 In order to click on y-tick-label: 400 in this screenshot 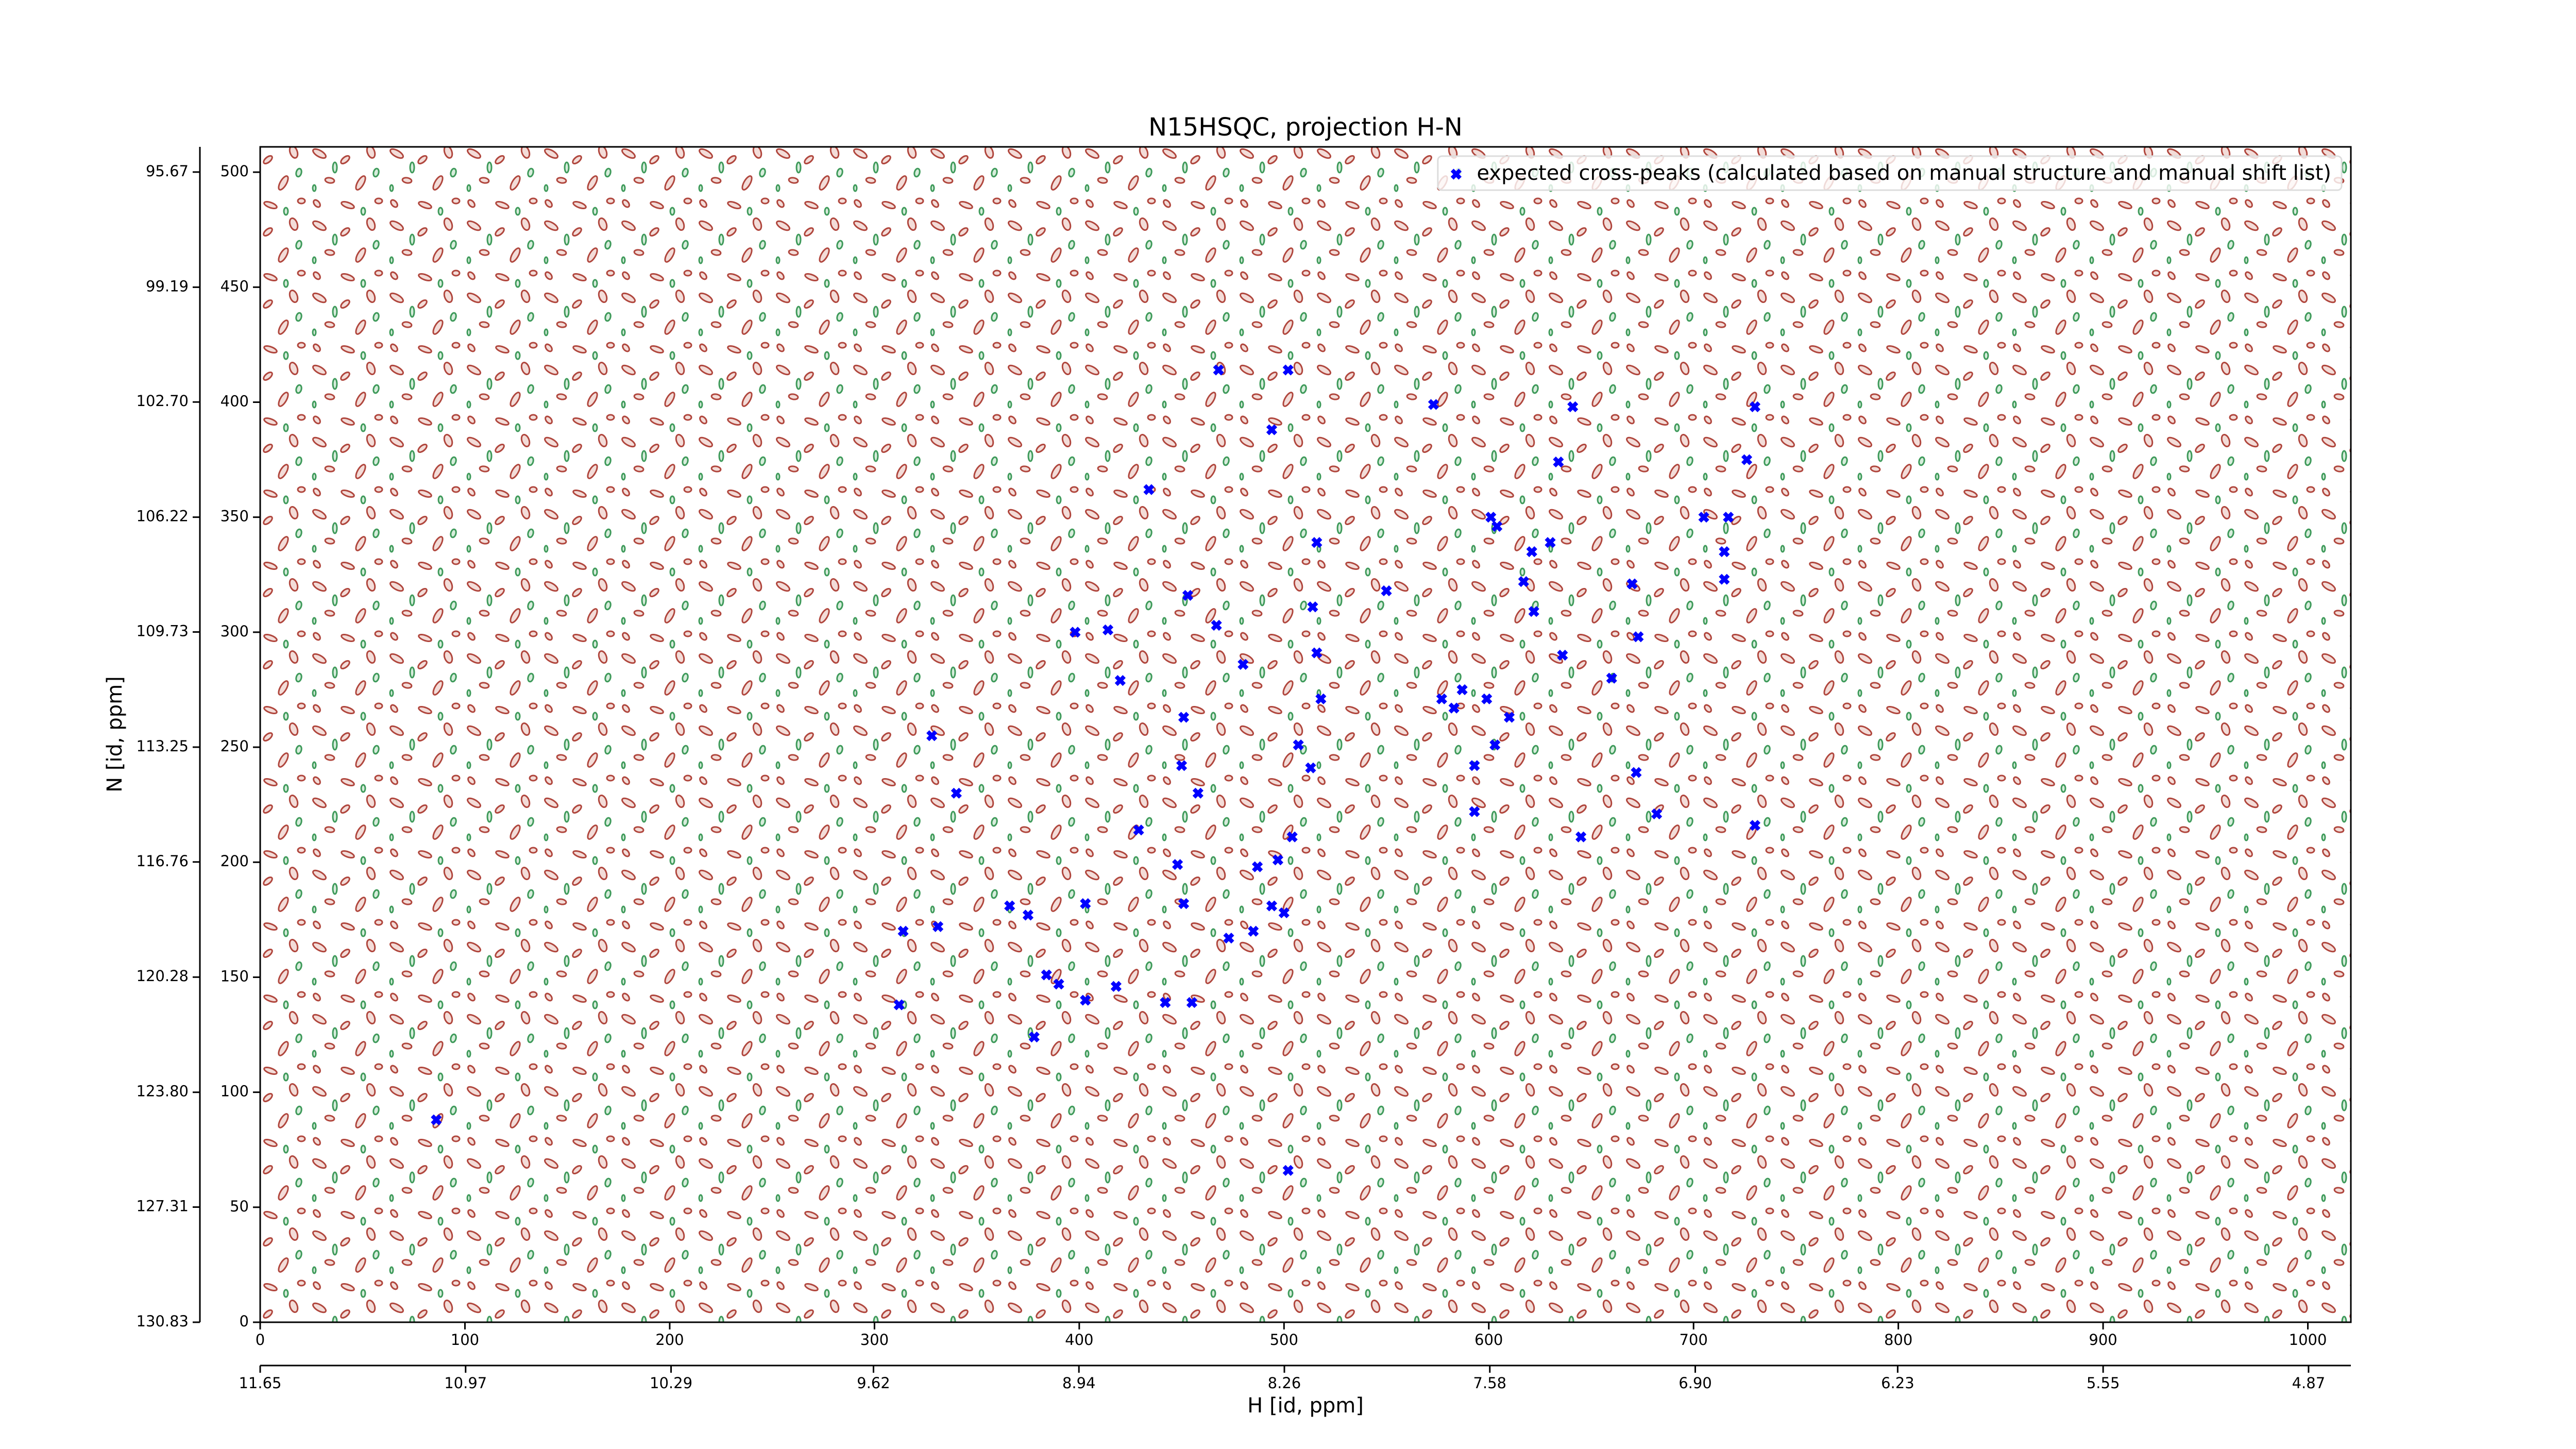, I will do `click(235, 401)`.